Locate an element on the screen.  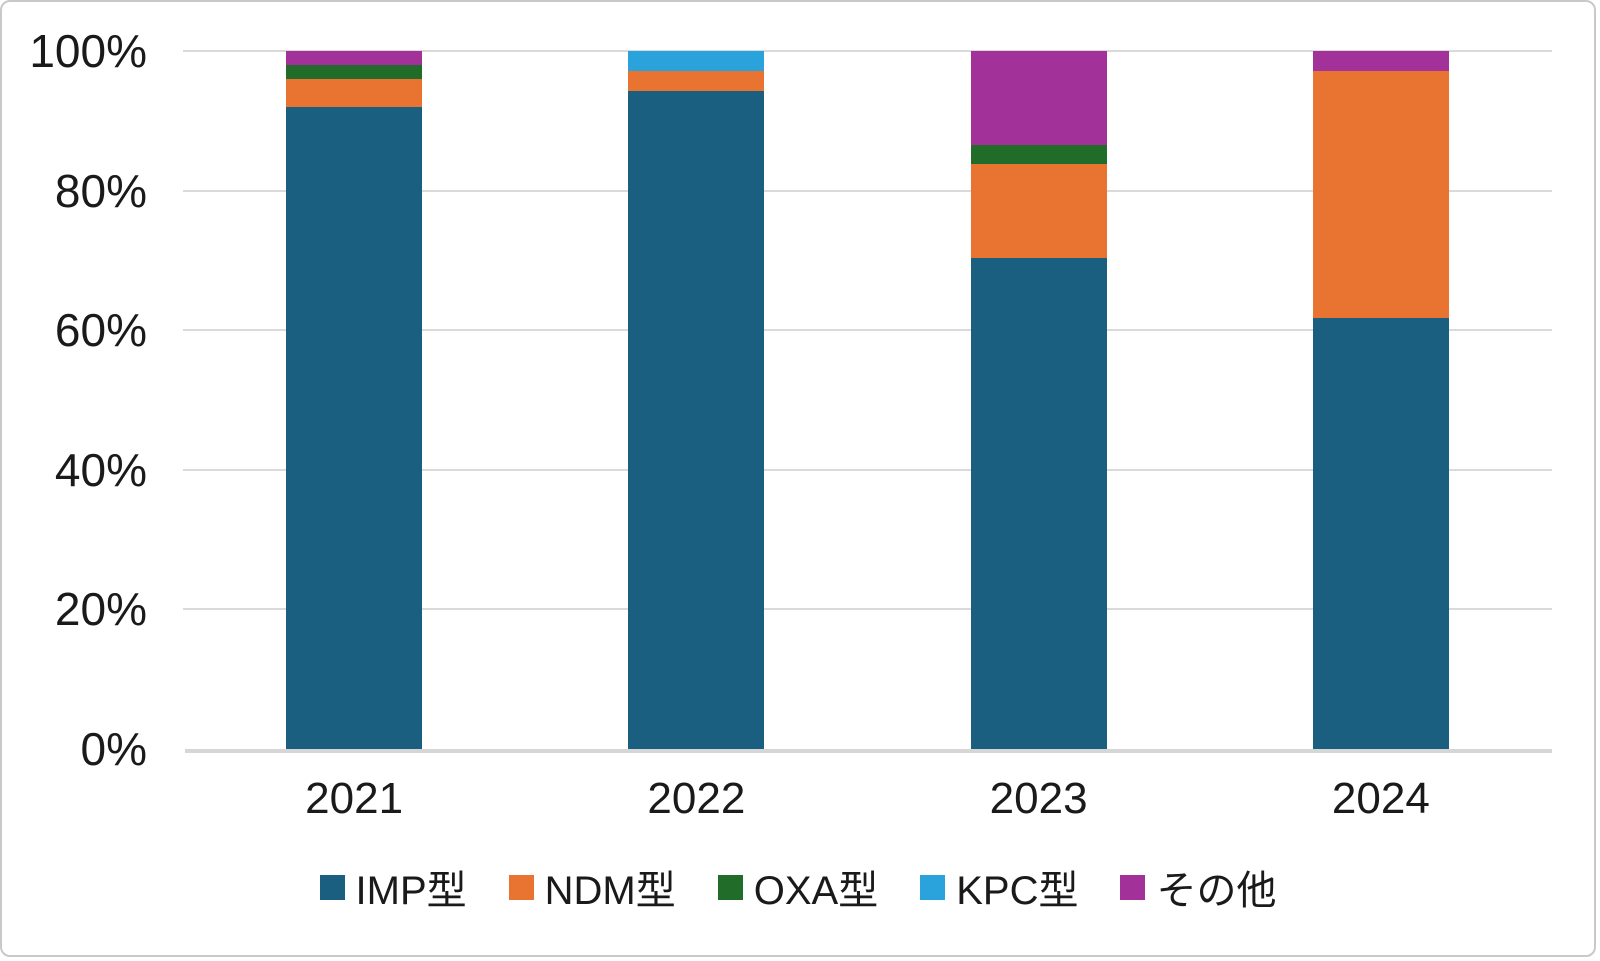
bar-segment-2023-NDM型 is located at coordinates (1038, 211).